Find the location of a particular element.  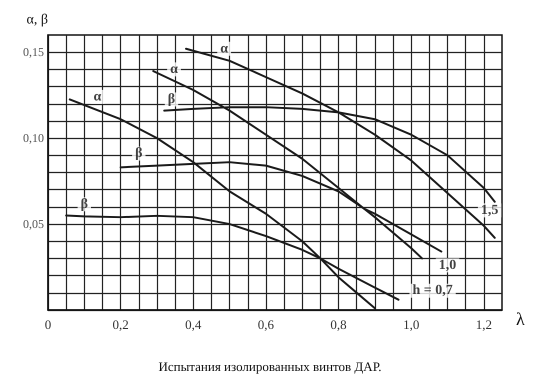

x-tick-label: 0,4 is located at coordinates (193, 324).